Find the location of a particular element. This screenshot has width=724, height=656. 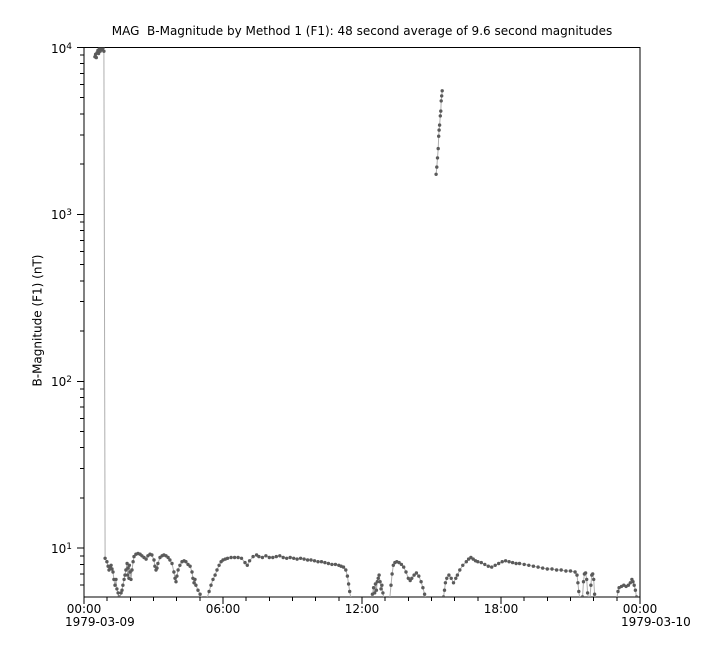

y-tick-label-1: 10² is located at coordinates (61, 380).